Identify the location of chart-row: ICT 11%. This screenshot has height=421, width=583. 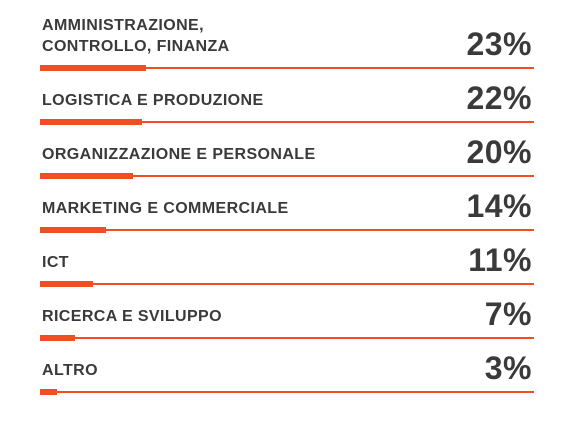
(287, 256).